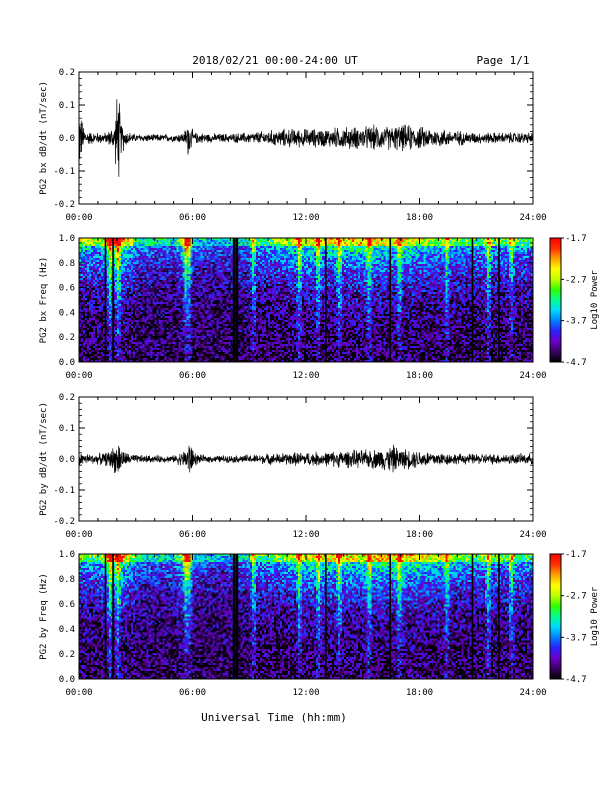 Image resolution: width=612 pixels, height=792 pixels. What do you see at coordinates (503, 60) in the screenshot?
I see `page-indicator: Page 1/1` at bounding box center [503, 60].